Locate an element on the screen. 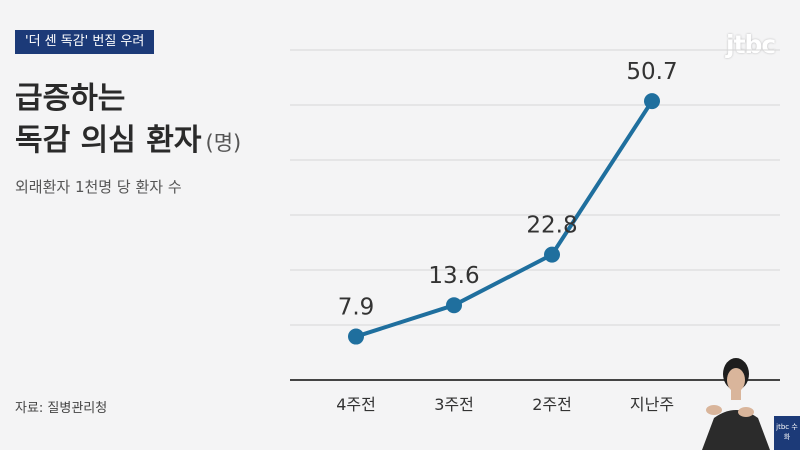 The image size is (800, 450). chart-title: 급증하는 독감 의심 환자 (명) is located at coordinates (128, 121).